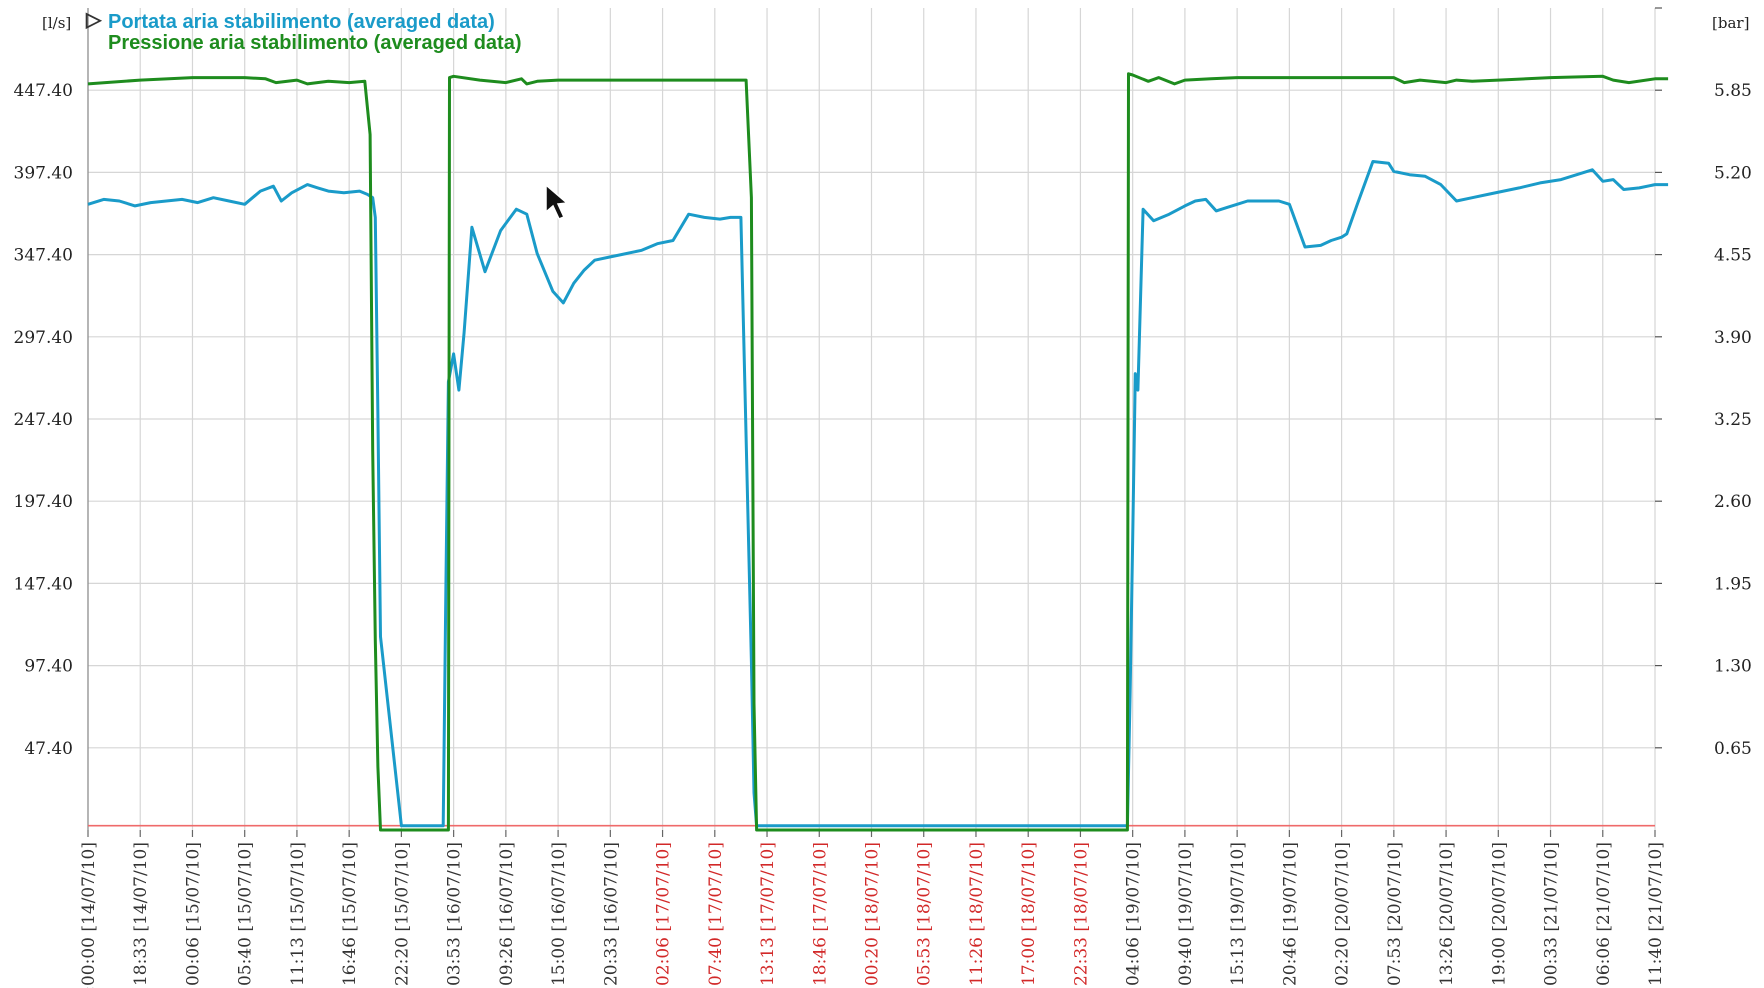 This screenshot has height=988, width=1764. Describe the element at coordinates (94, 20) in the screenshot. I see `legend-collapse-icon: ▷` at that location.